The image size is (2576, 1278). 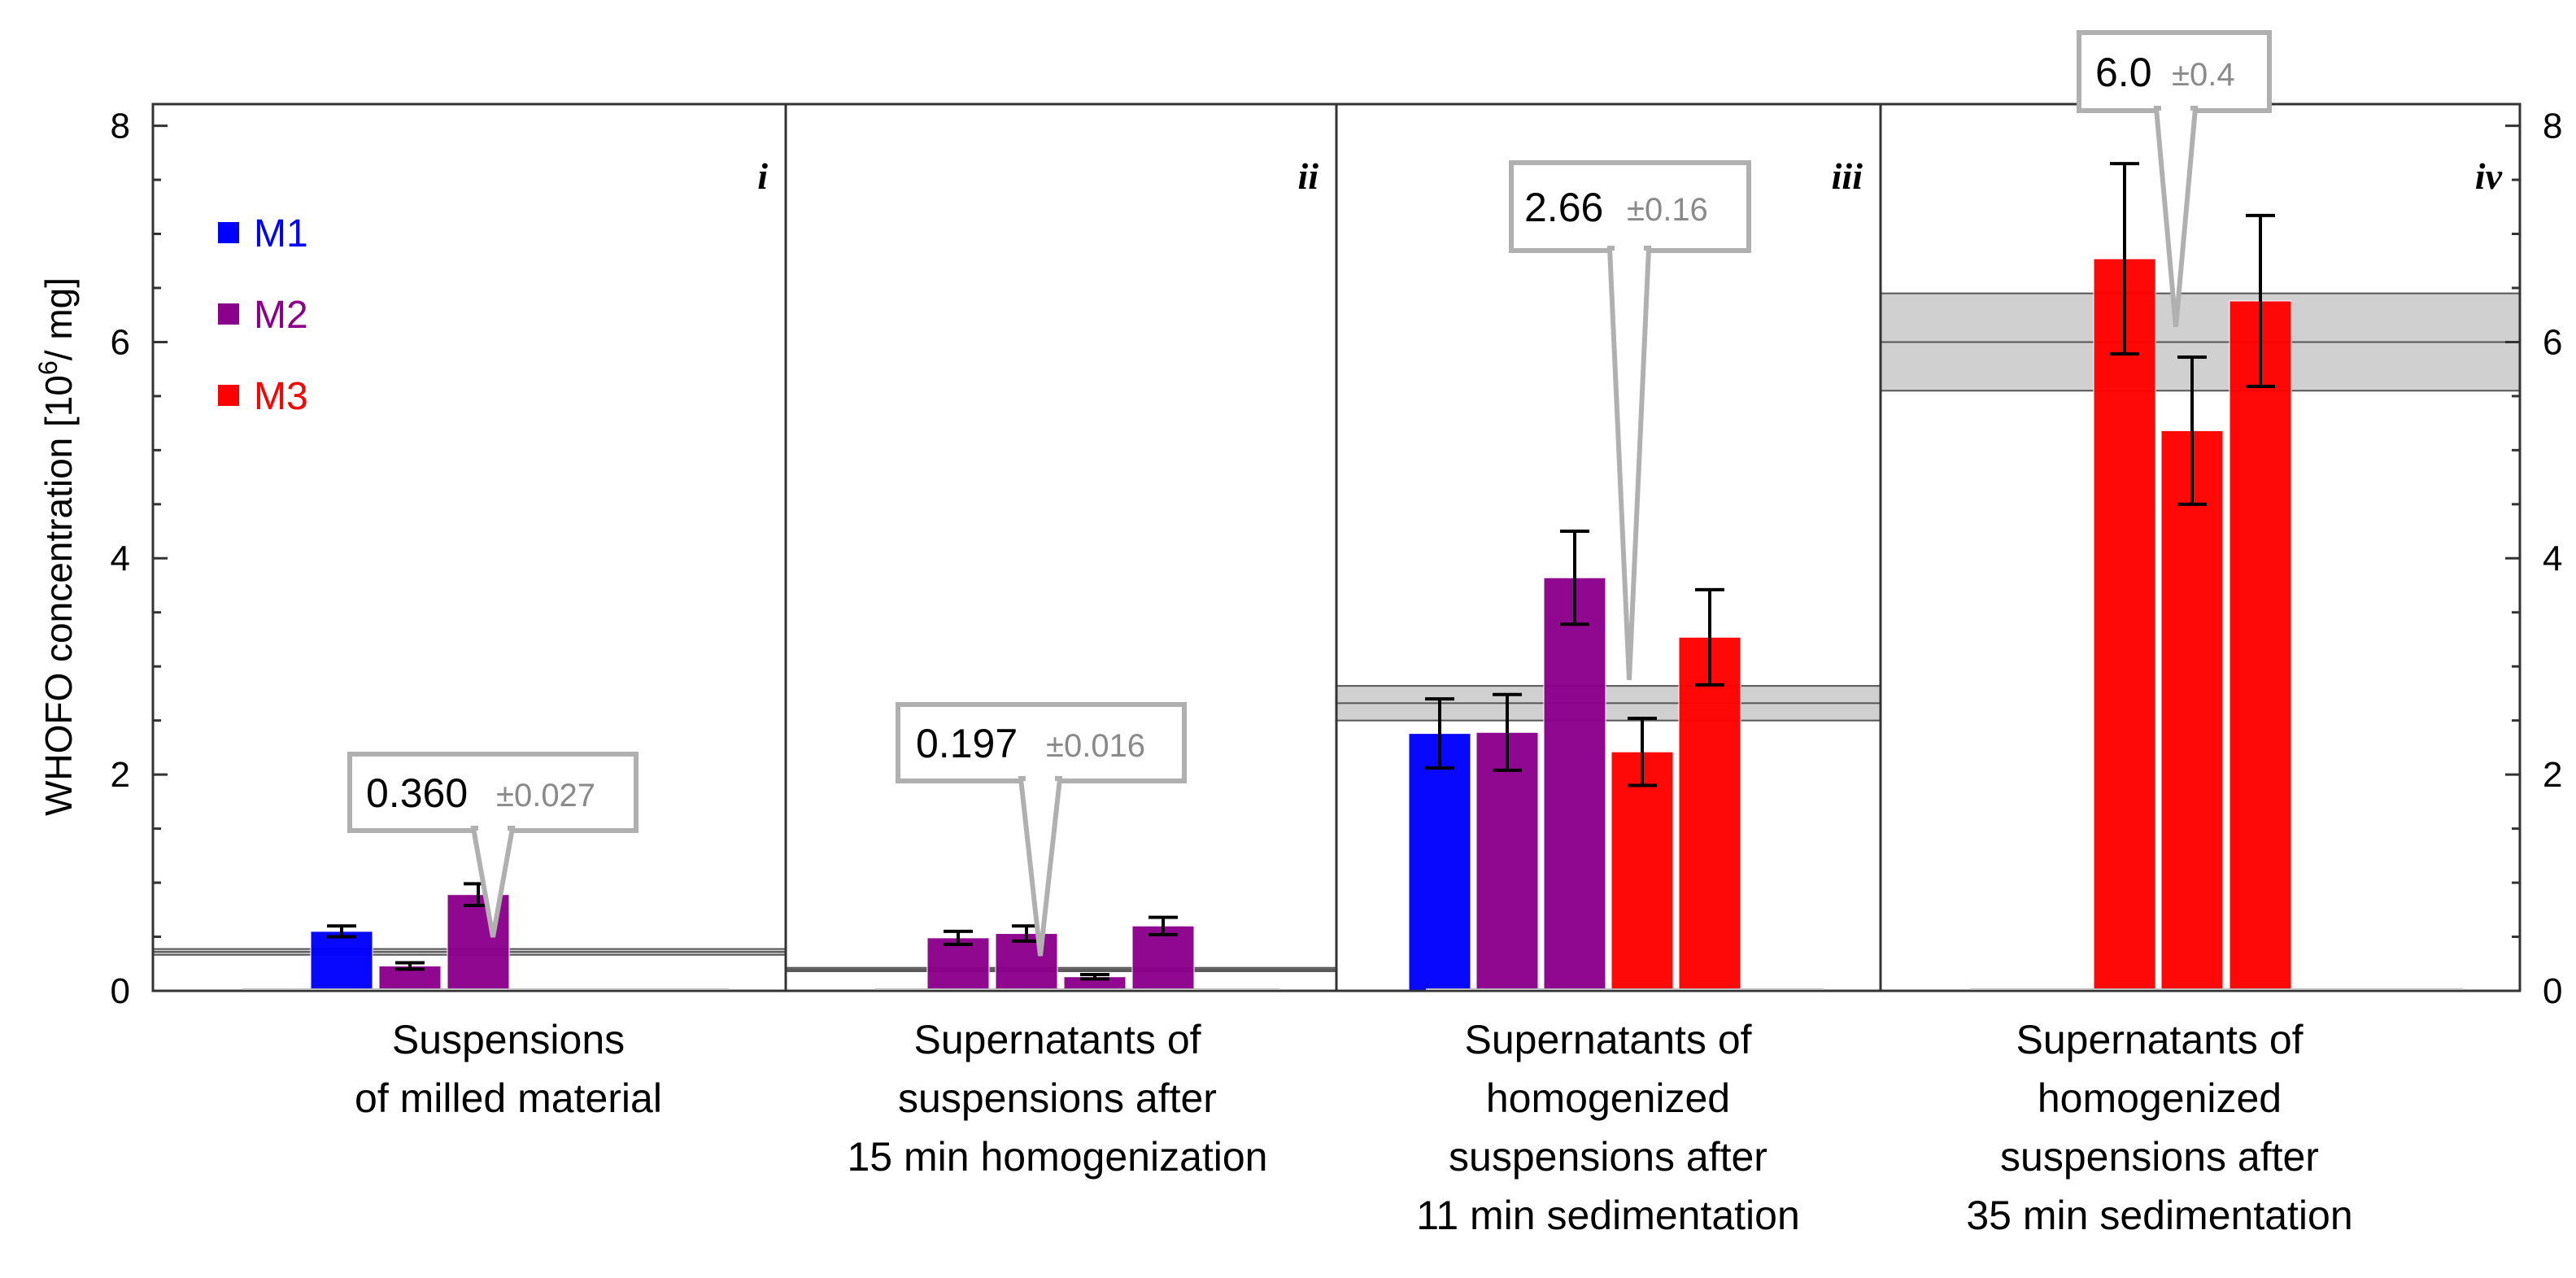 What do you see at coordinates (1608, 1157) in the screenshot?
I see `caption-iii-line-3: suspensions after` at bounding box center [1608, 1157].